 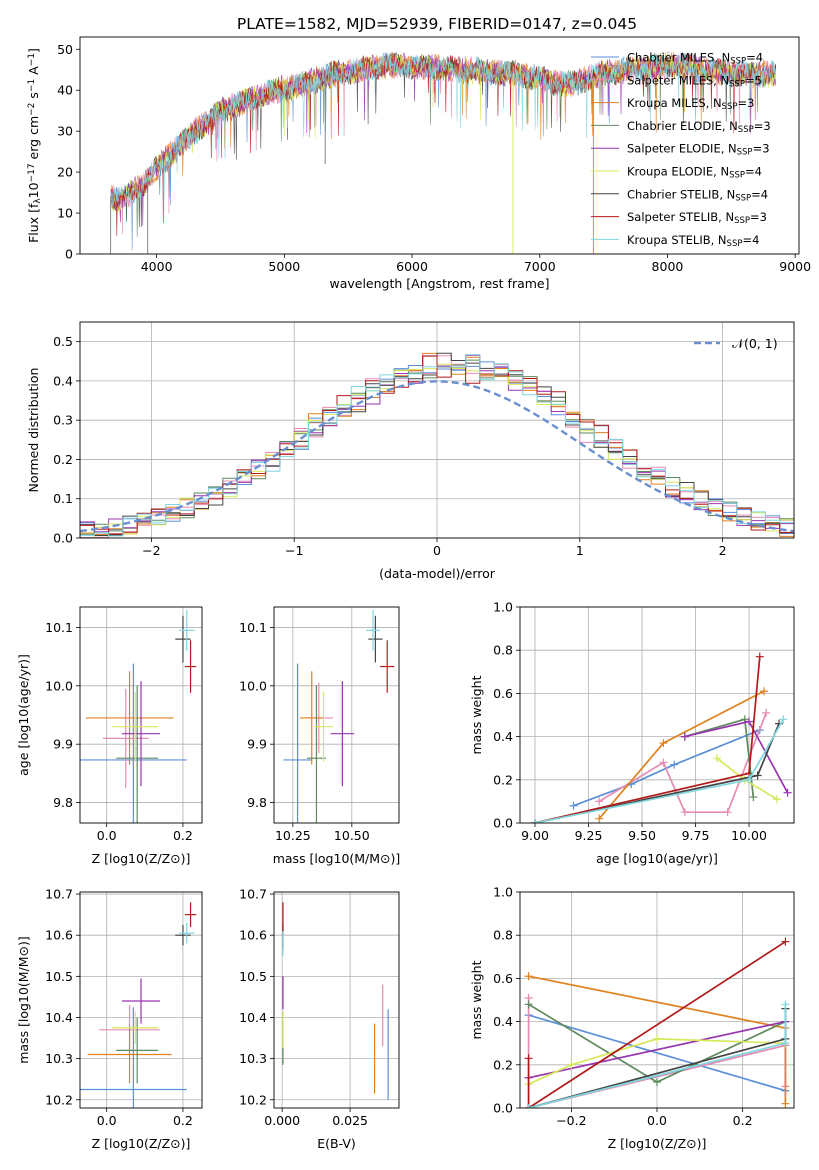 I want to click on legend-name: Salpeter MILES, N, so click(x=678, y=80).